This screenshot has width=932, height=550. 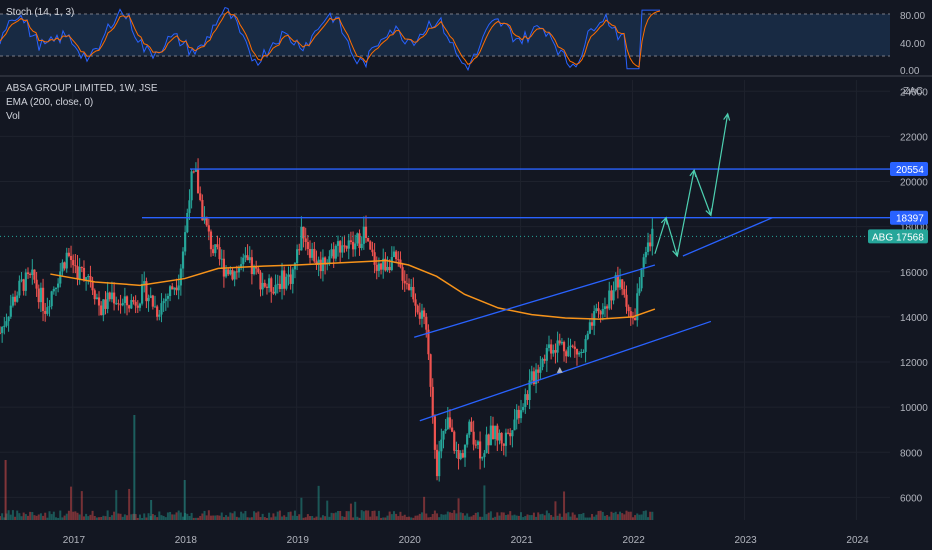 I want to click on y-tick-label: 20000, so click(x=914, y=183).